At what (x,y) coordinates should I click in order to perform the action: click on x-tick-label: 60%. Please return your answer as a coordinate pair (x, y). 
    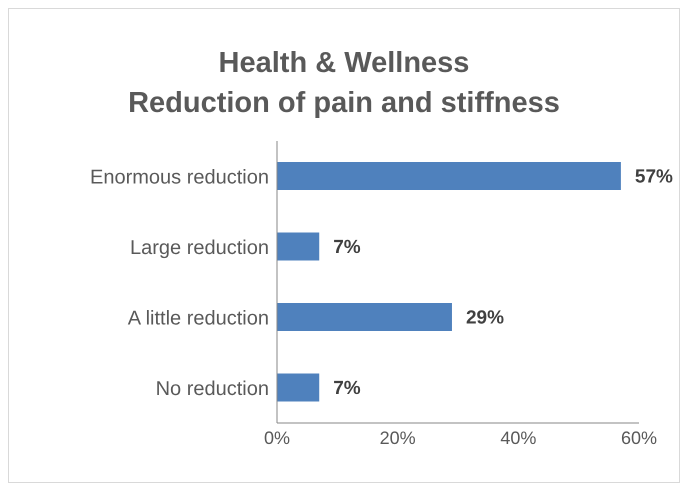
    Looking at the image, I should click on (639, 438).